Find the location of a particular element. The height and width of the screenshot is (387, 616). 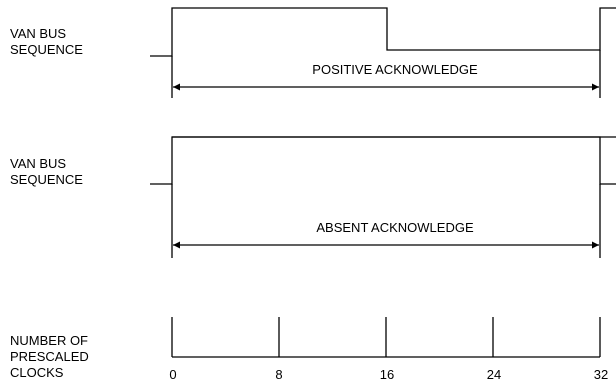

row1-label-line1: VAN BUS is located at coordinates (38, 33).